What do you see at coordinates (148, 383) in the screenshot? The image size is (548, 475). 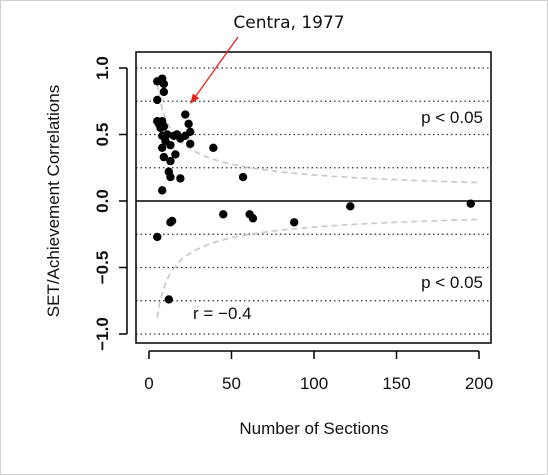 I see `x-tick-label: 0` at bounding box center [148, 383].